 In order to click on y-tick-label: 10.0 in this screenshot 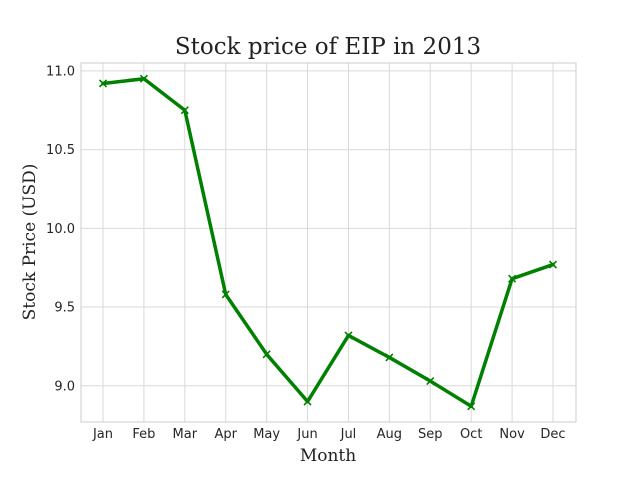, I will do `click(60, 229)`.